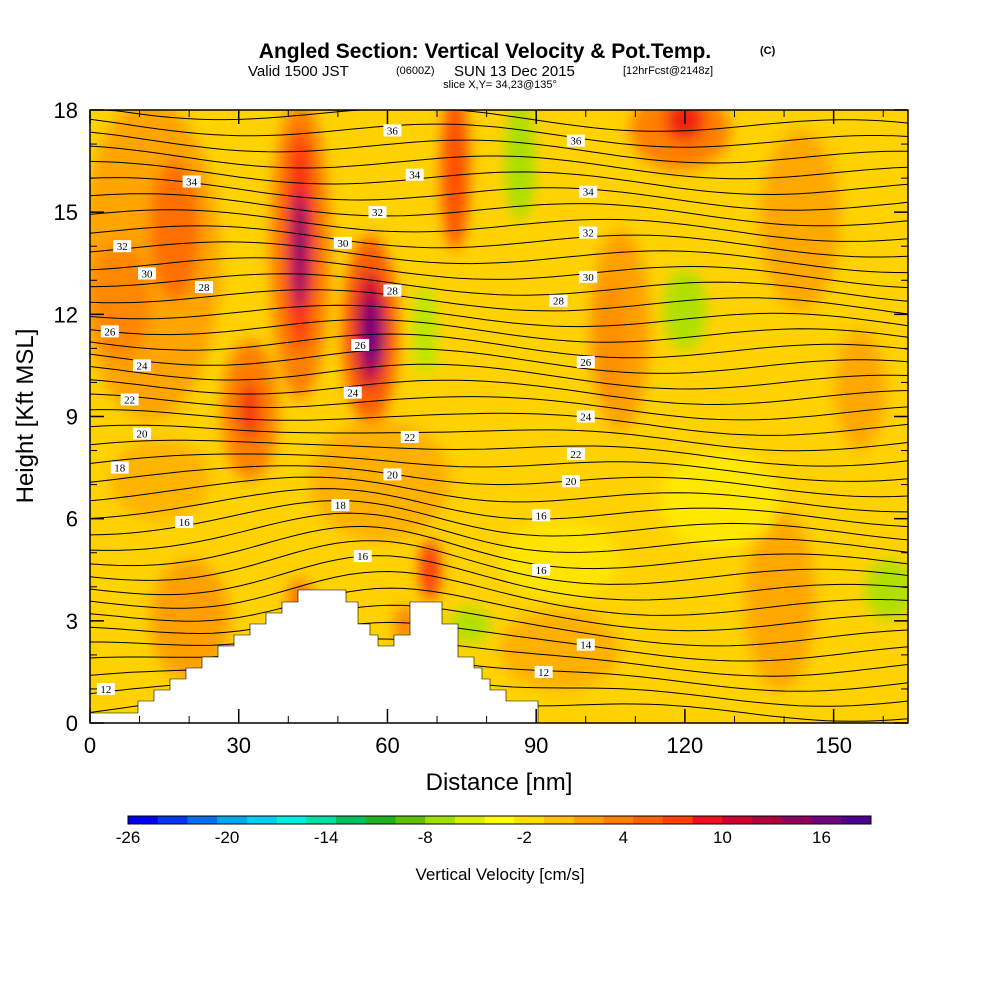  I want to click on theta-label-text: 26, so click(586, 363).